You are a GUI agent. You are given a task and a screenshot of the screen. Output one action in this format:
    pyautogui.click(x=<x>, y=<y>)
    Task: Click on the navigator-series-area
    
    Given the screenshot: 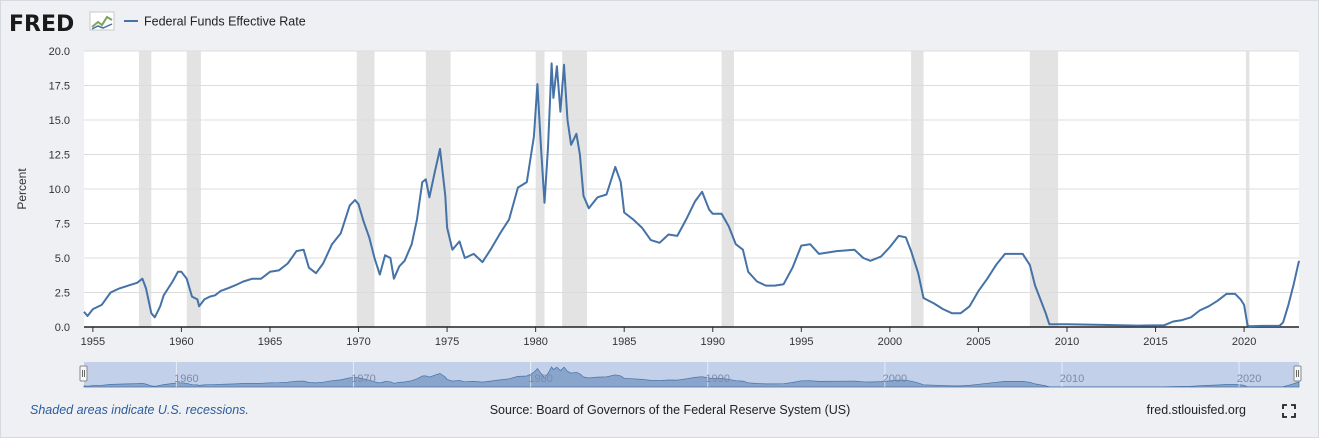 What is the action you would take?
    pyautogui.click(x=691, y=377)
    